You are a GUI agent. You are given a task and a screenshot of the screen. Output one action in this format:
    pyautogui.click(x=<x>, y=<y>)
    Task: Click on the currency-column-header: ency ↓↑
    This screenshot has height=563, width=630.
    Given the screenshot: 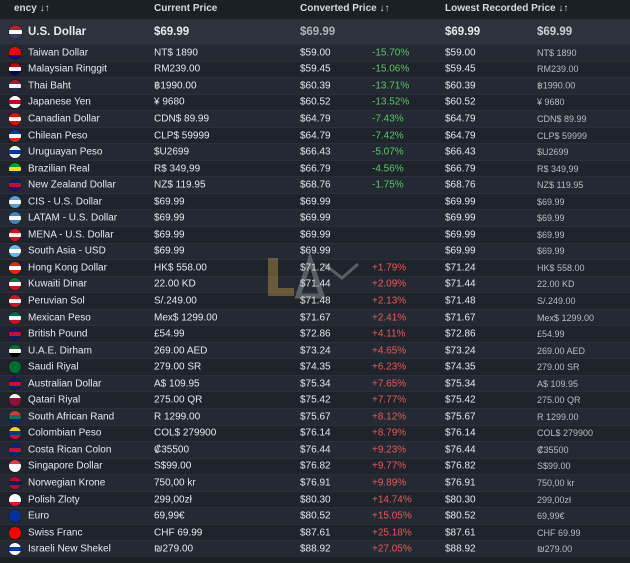 What is the action you would take?
    pyautogui.click(x=32, y=8)
    